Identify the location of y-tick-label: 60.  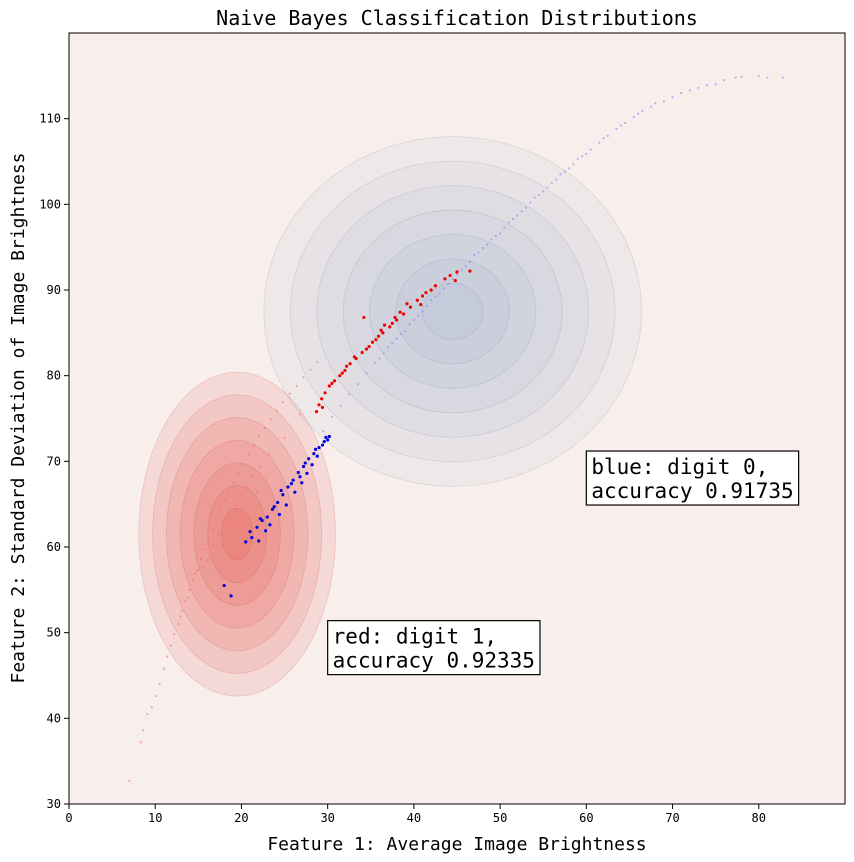
(54, 547).